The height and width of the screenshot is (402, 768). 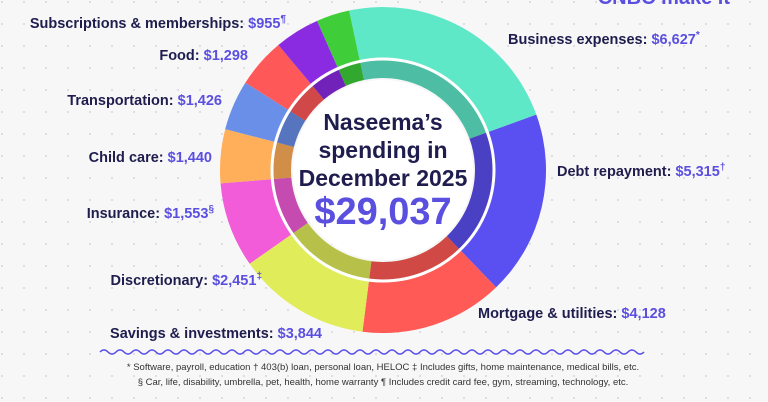 What do you see at coordinates (190, 158) in the screenshot?
I see `value-label: $1,440` at bounding box center [190, 158].